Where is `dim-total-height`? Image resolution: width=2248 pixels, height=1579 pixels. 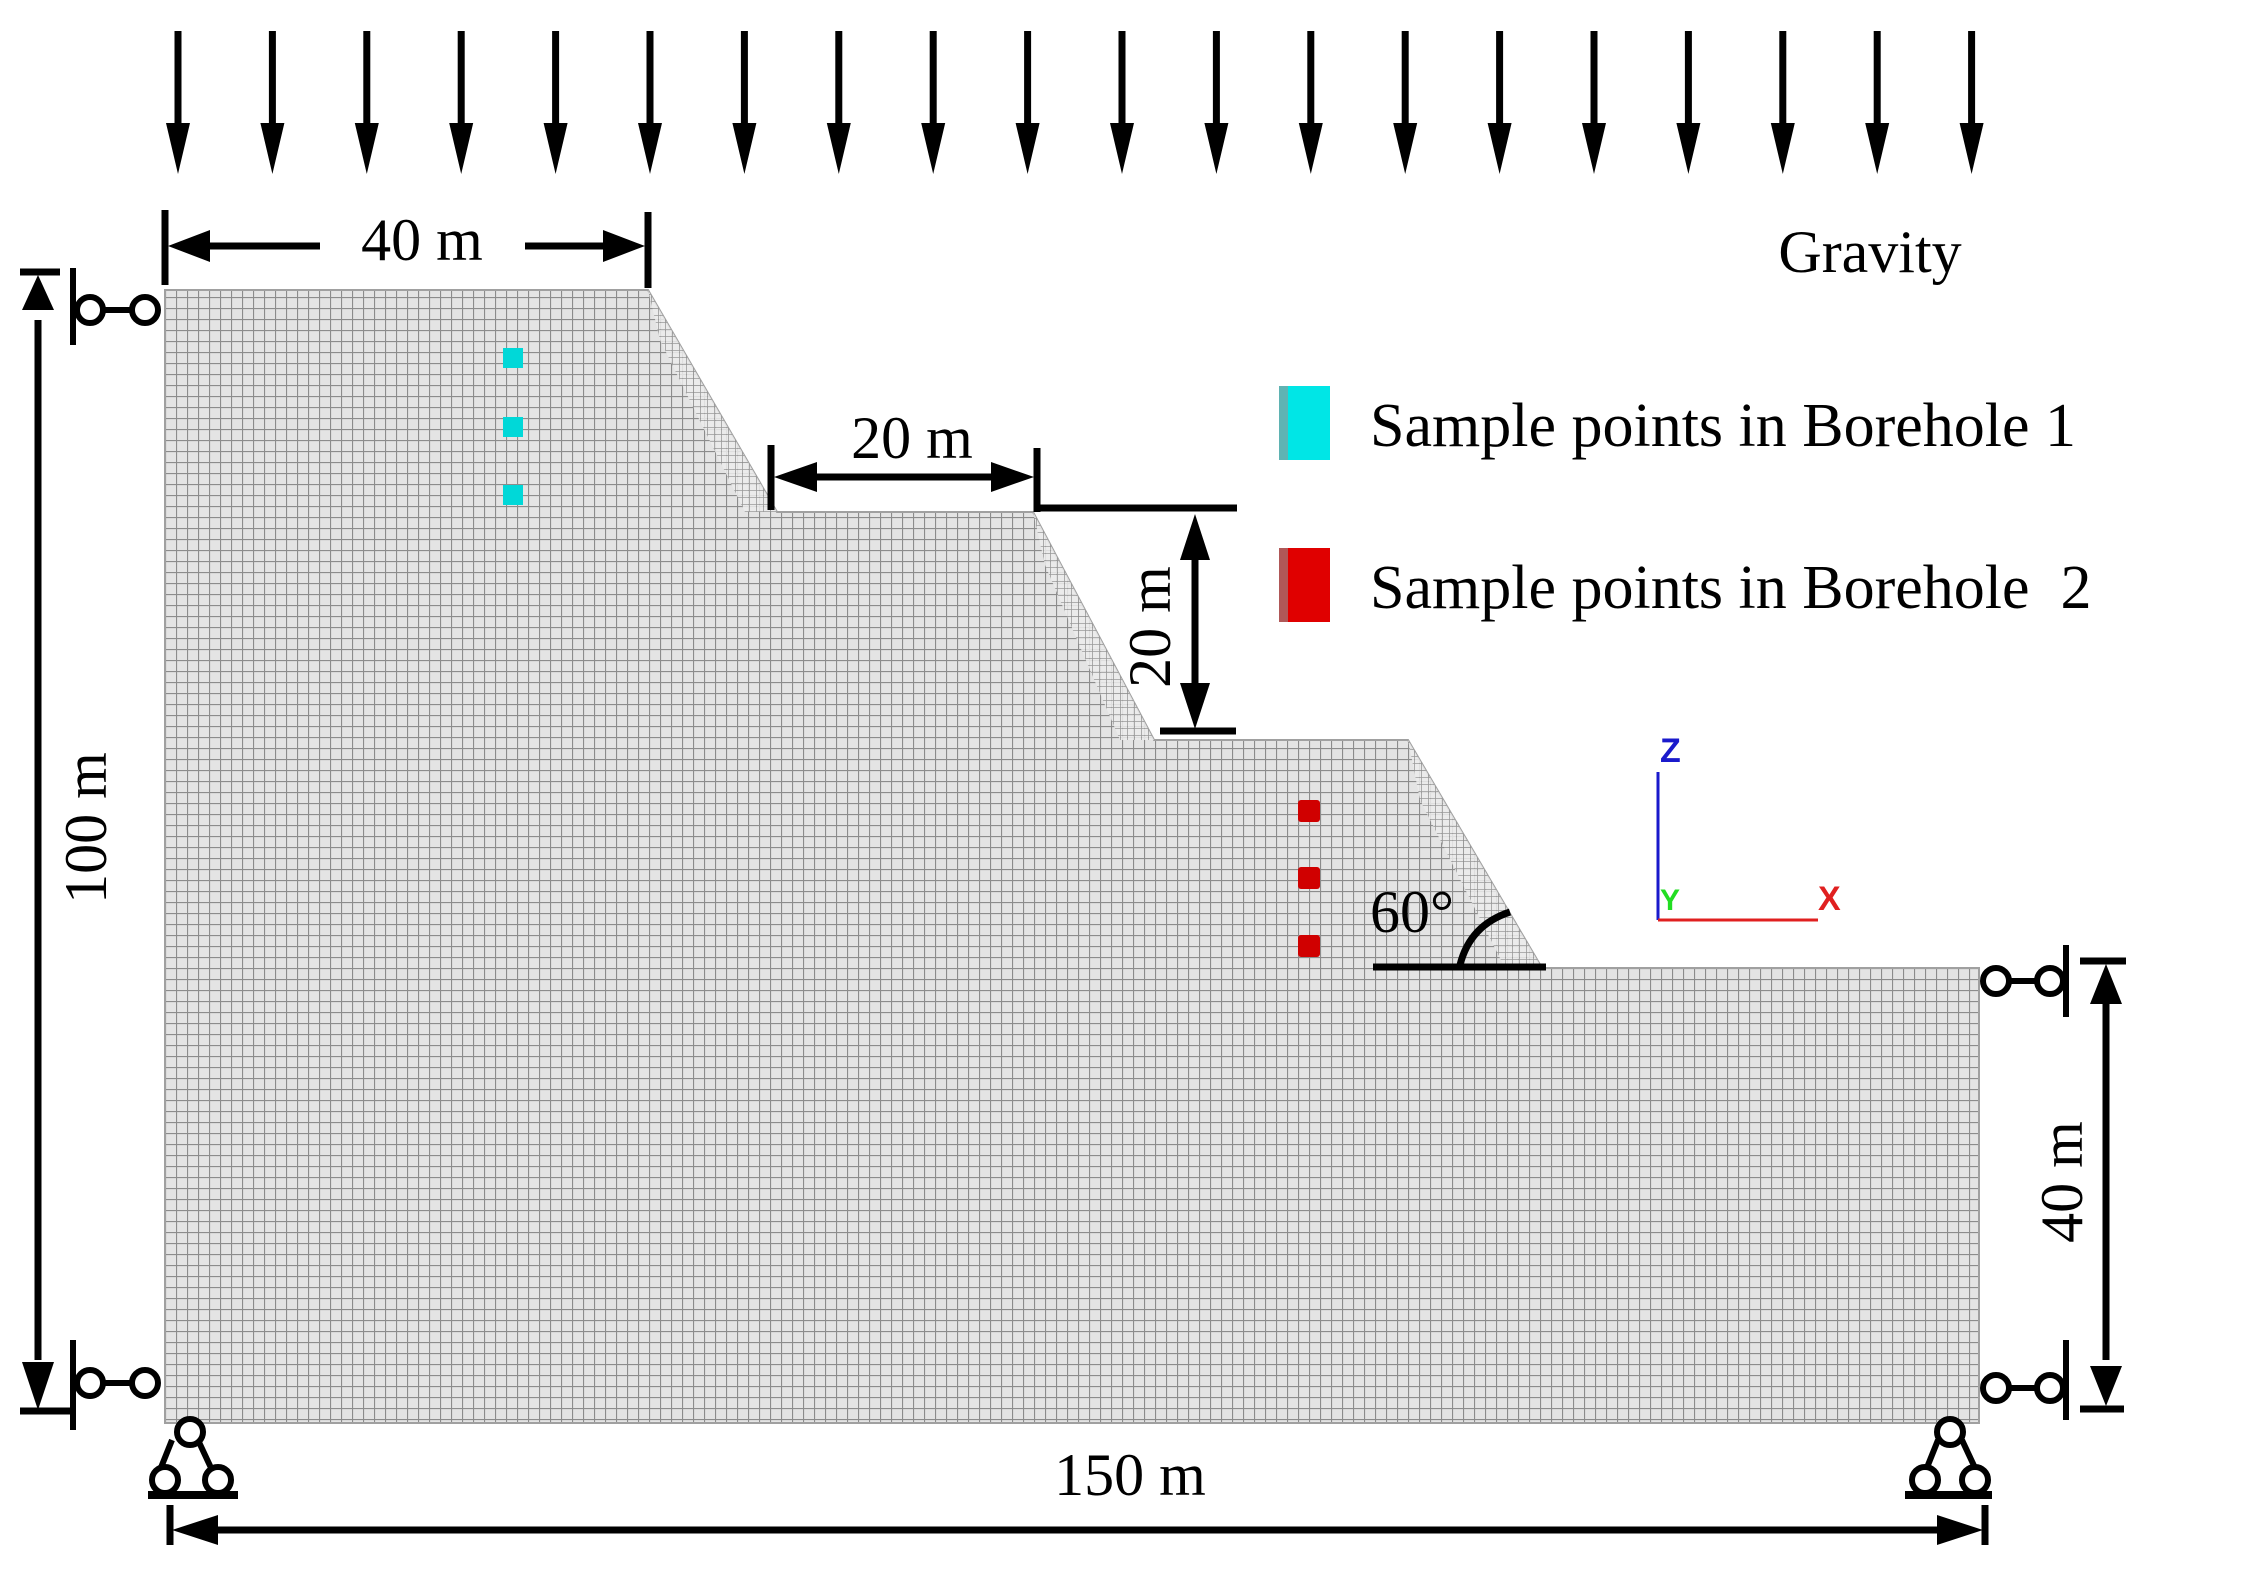
dim-total-height is located at coordinates (46, 841).